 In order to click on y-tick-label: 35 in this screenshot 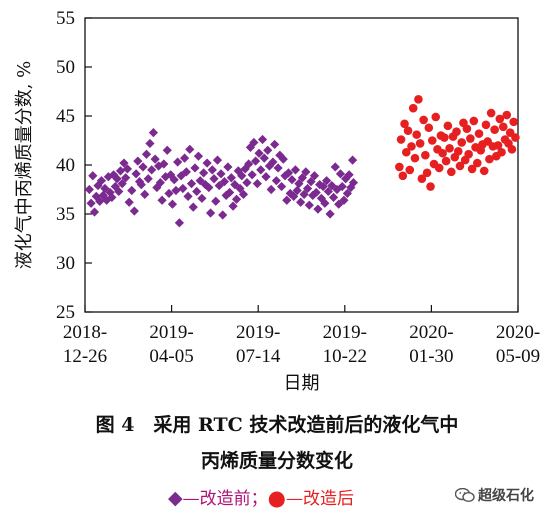, I will do `click(65, 214)`.